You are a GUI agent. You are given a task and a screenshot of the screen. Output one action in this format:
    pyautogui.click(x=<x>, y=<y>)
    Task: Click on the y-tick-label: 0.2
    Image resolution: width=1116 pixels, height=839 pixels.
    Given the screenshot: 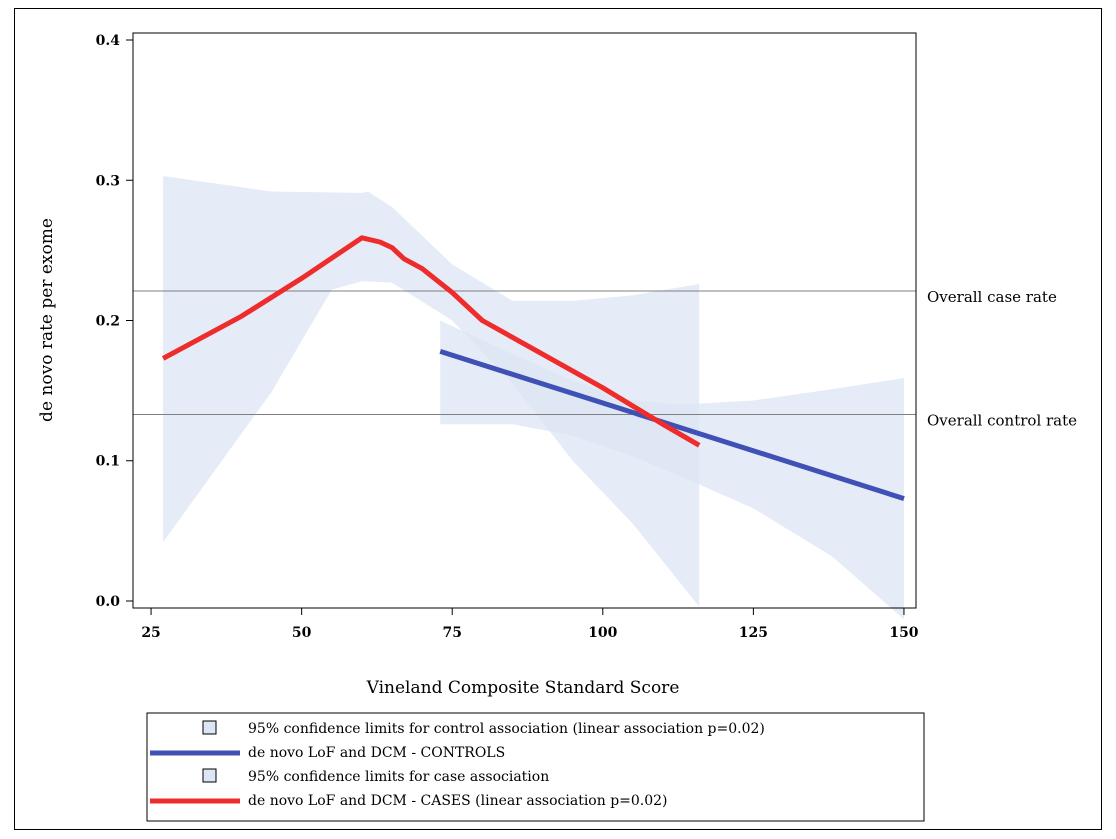 What is the action you would take?
    pyautogui.click(x=108, y=322)
    